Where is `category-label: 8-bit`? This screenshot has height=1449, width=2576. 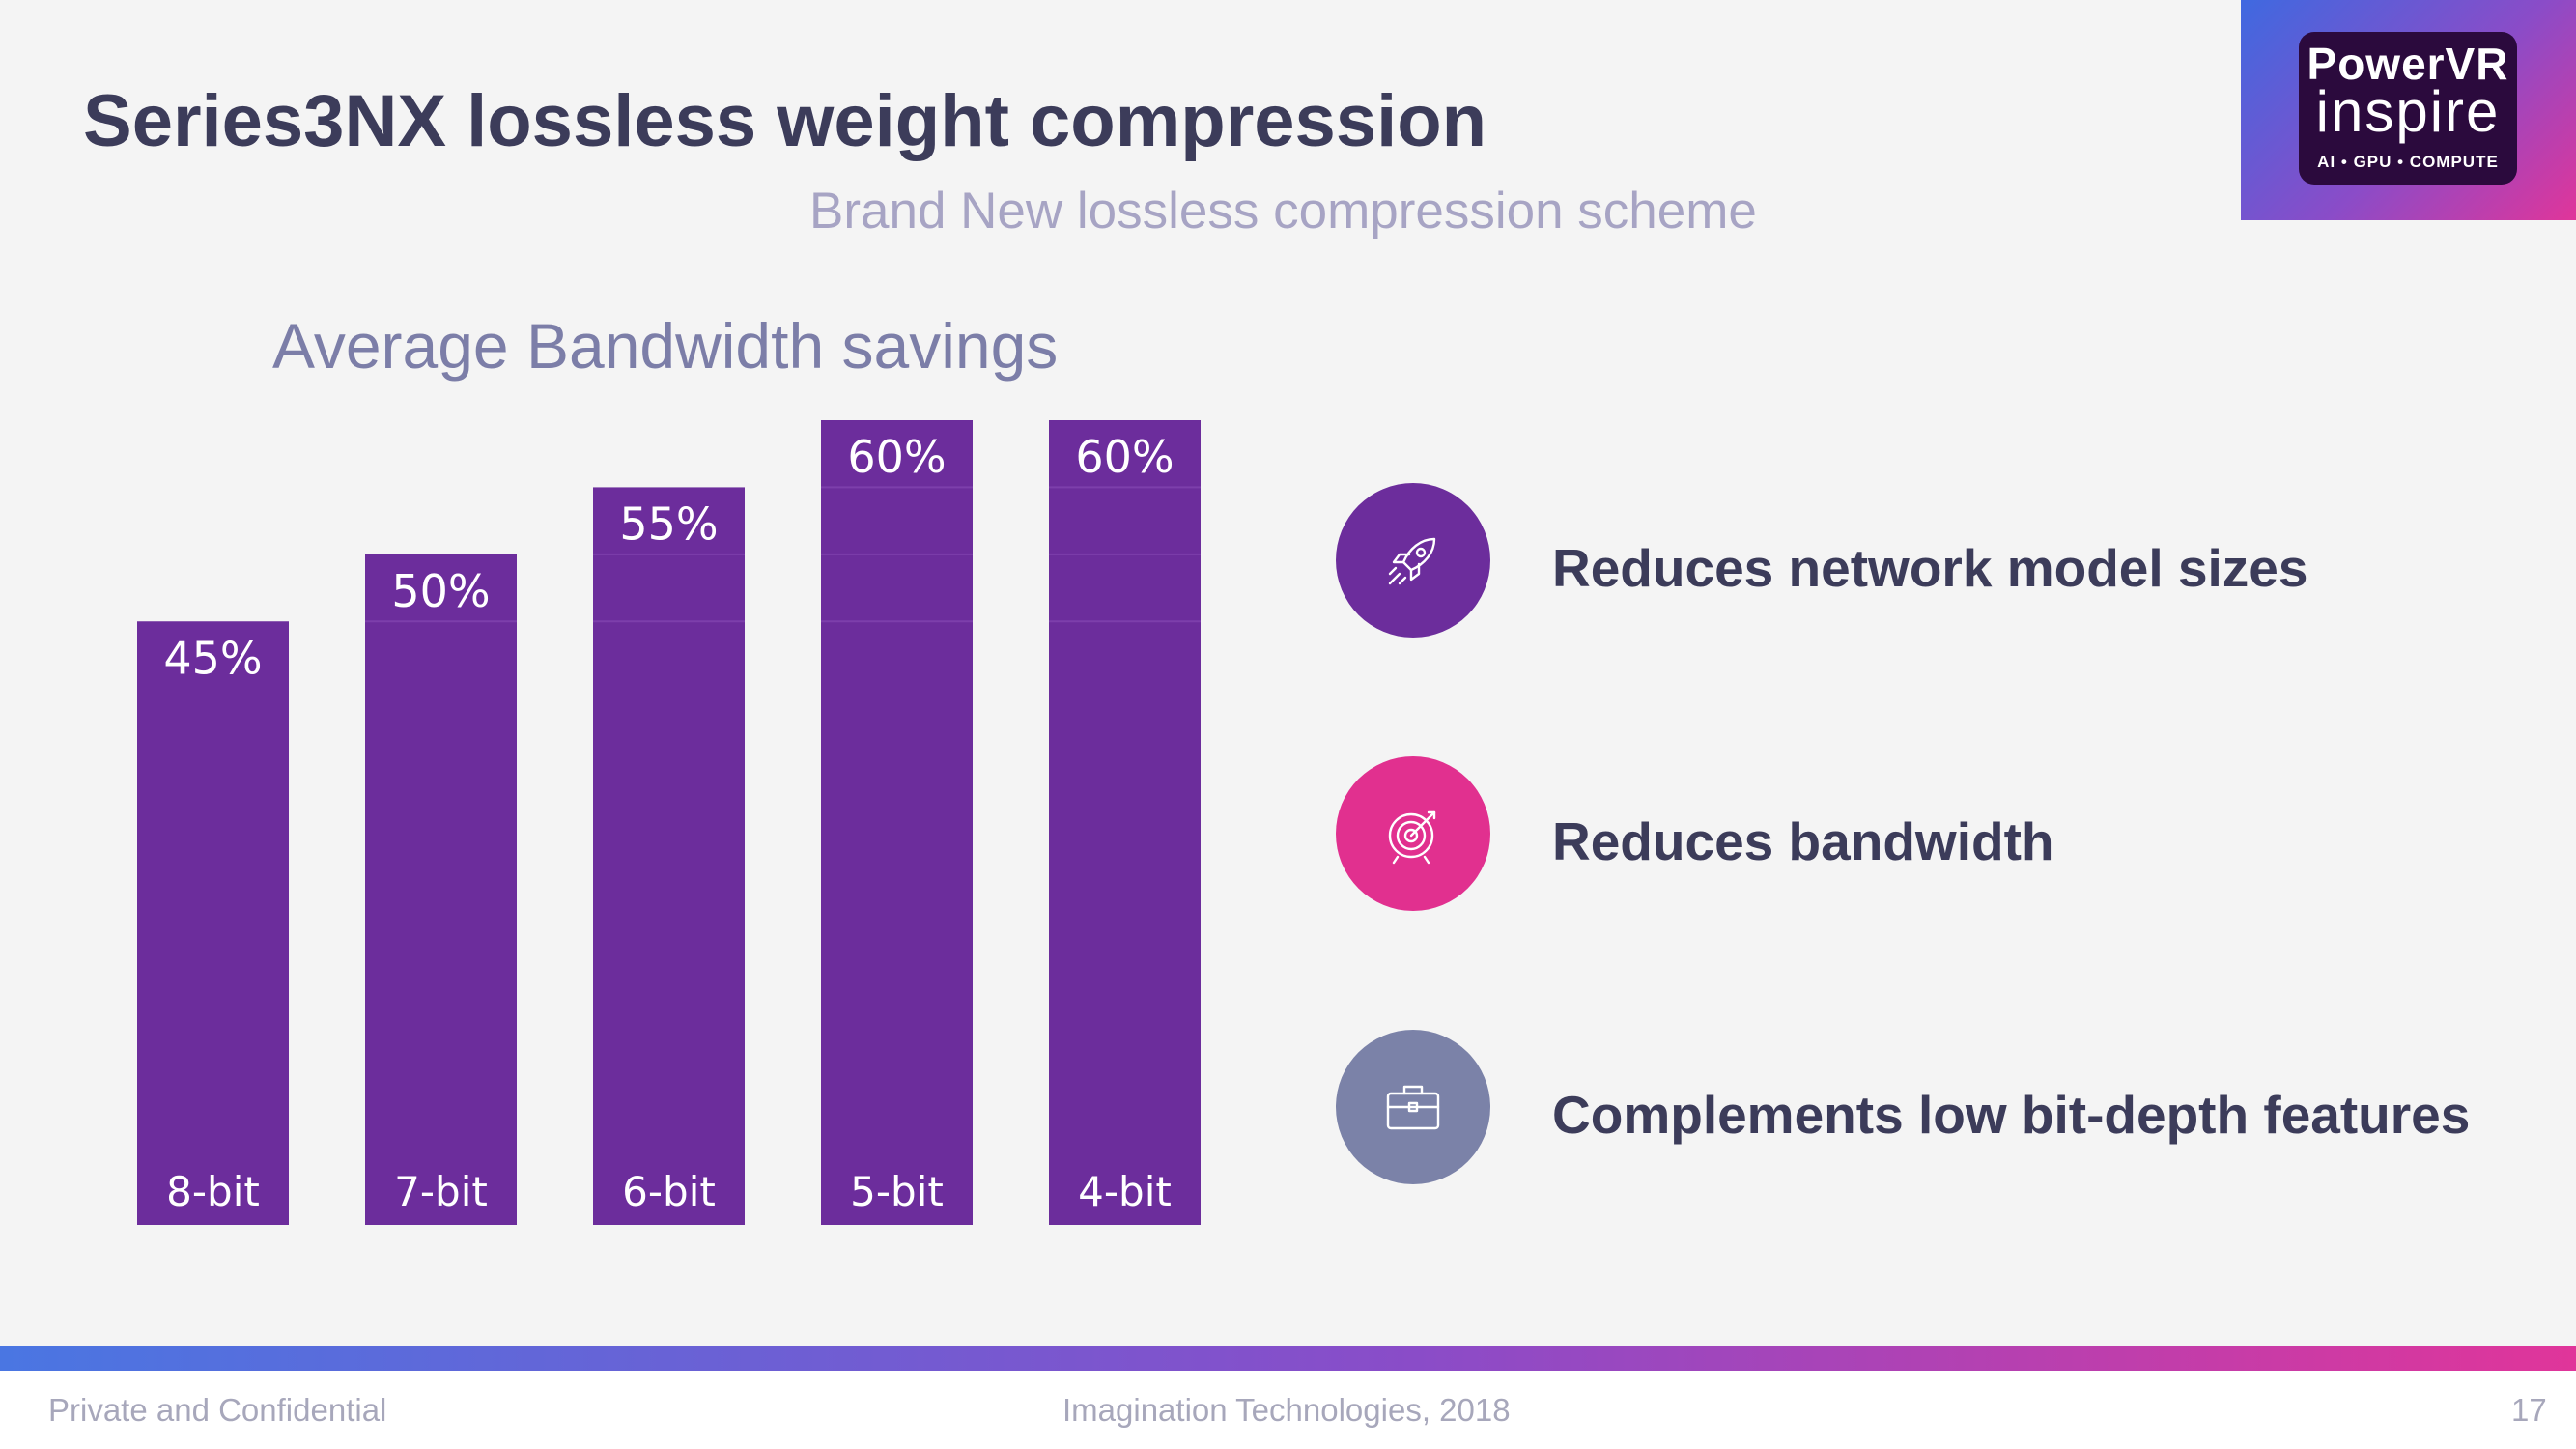
category-label: 8-bit is located at coordinates (213, 1191).